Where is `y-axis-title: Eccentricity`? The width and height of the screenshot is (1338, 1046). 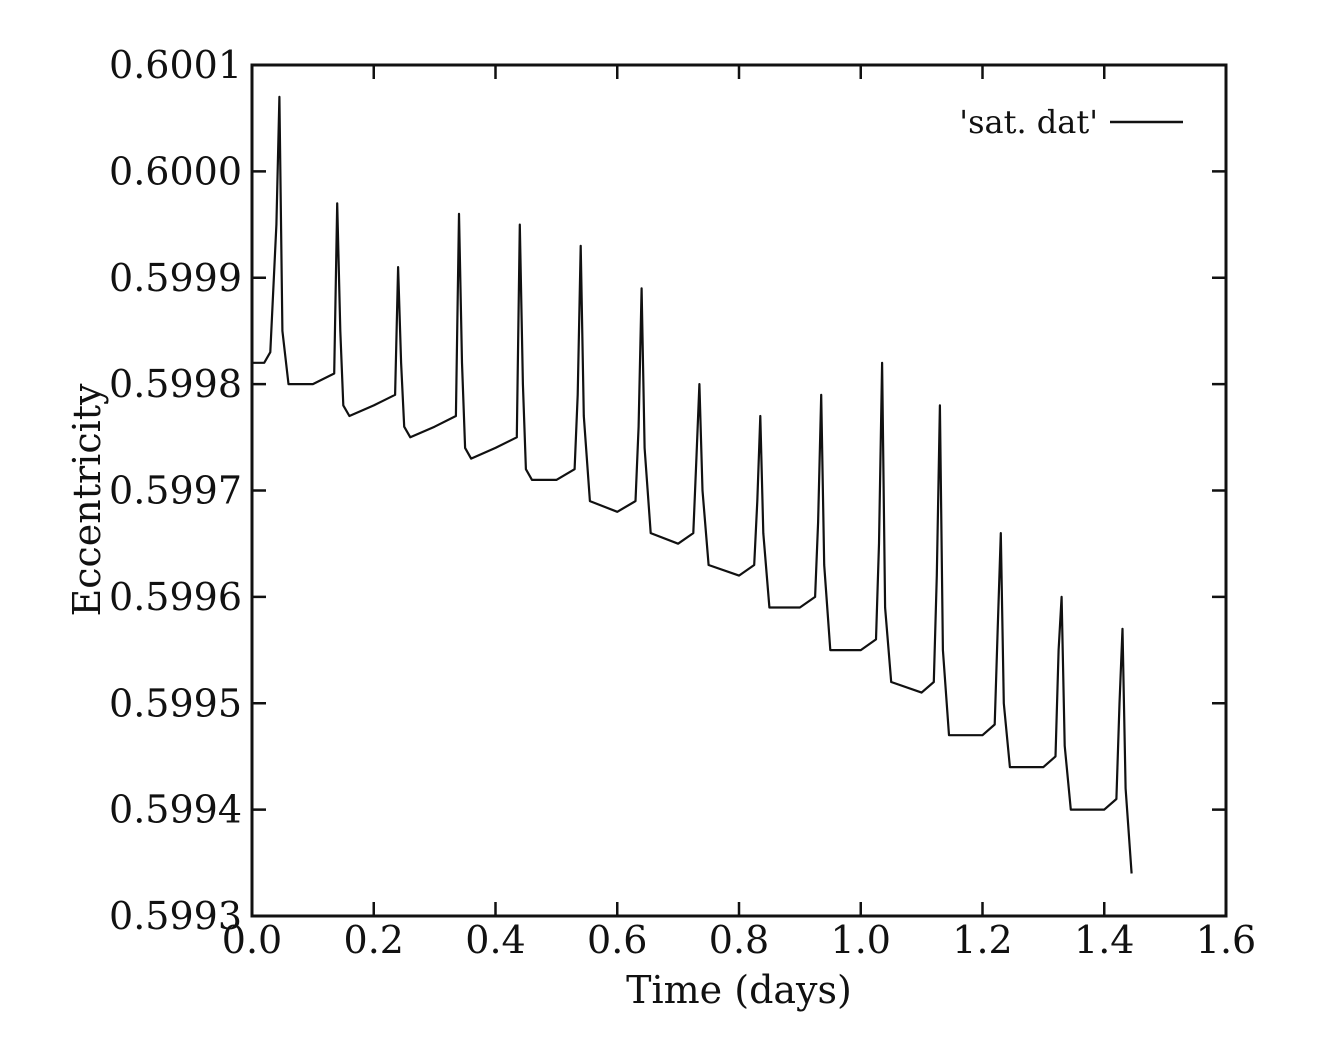
y-axis-title: Eccentricity is located at coordinates (87, 500).